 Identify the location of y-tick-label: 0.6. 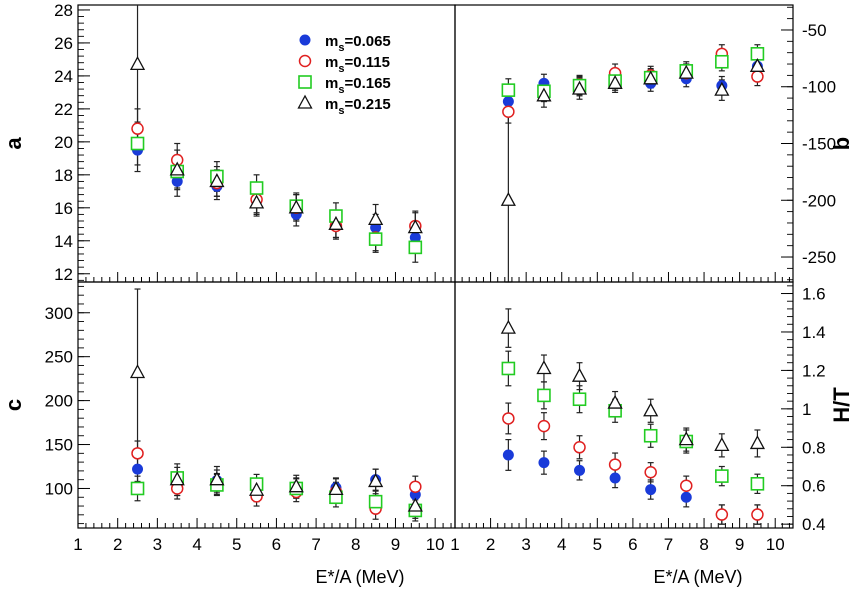
(814, 486).